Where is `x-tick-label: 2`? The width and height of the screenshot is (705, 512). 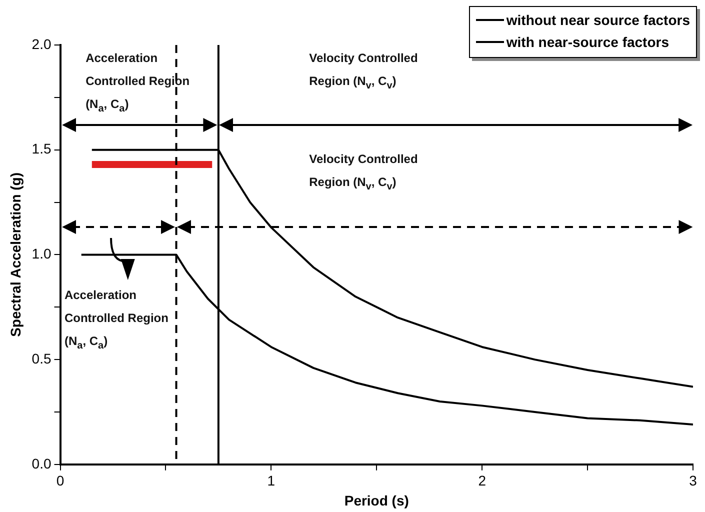 x-tick-label: 2 is located at coordinates (482, 480).